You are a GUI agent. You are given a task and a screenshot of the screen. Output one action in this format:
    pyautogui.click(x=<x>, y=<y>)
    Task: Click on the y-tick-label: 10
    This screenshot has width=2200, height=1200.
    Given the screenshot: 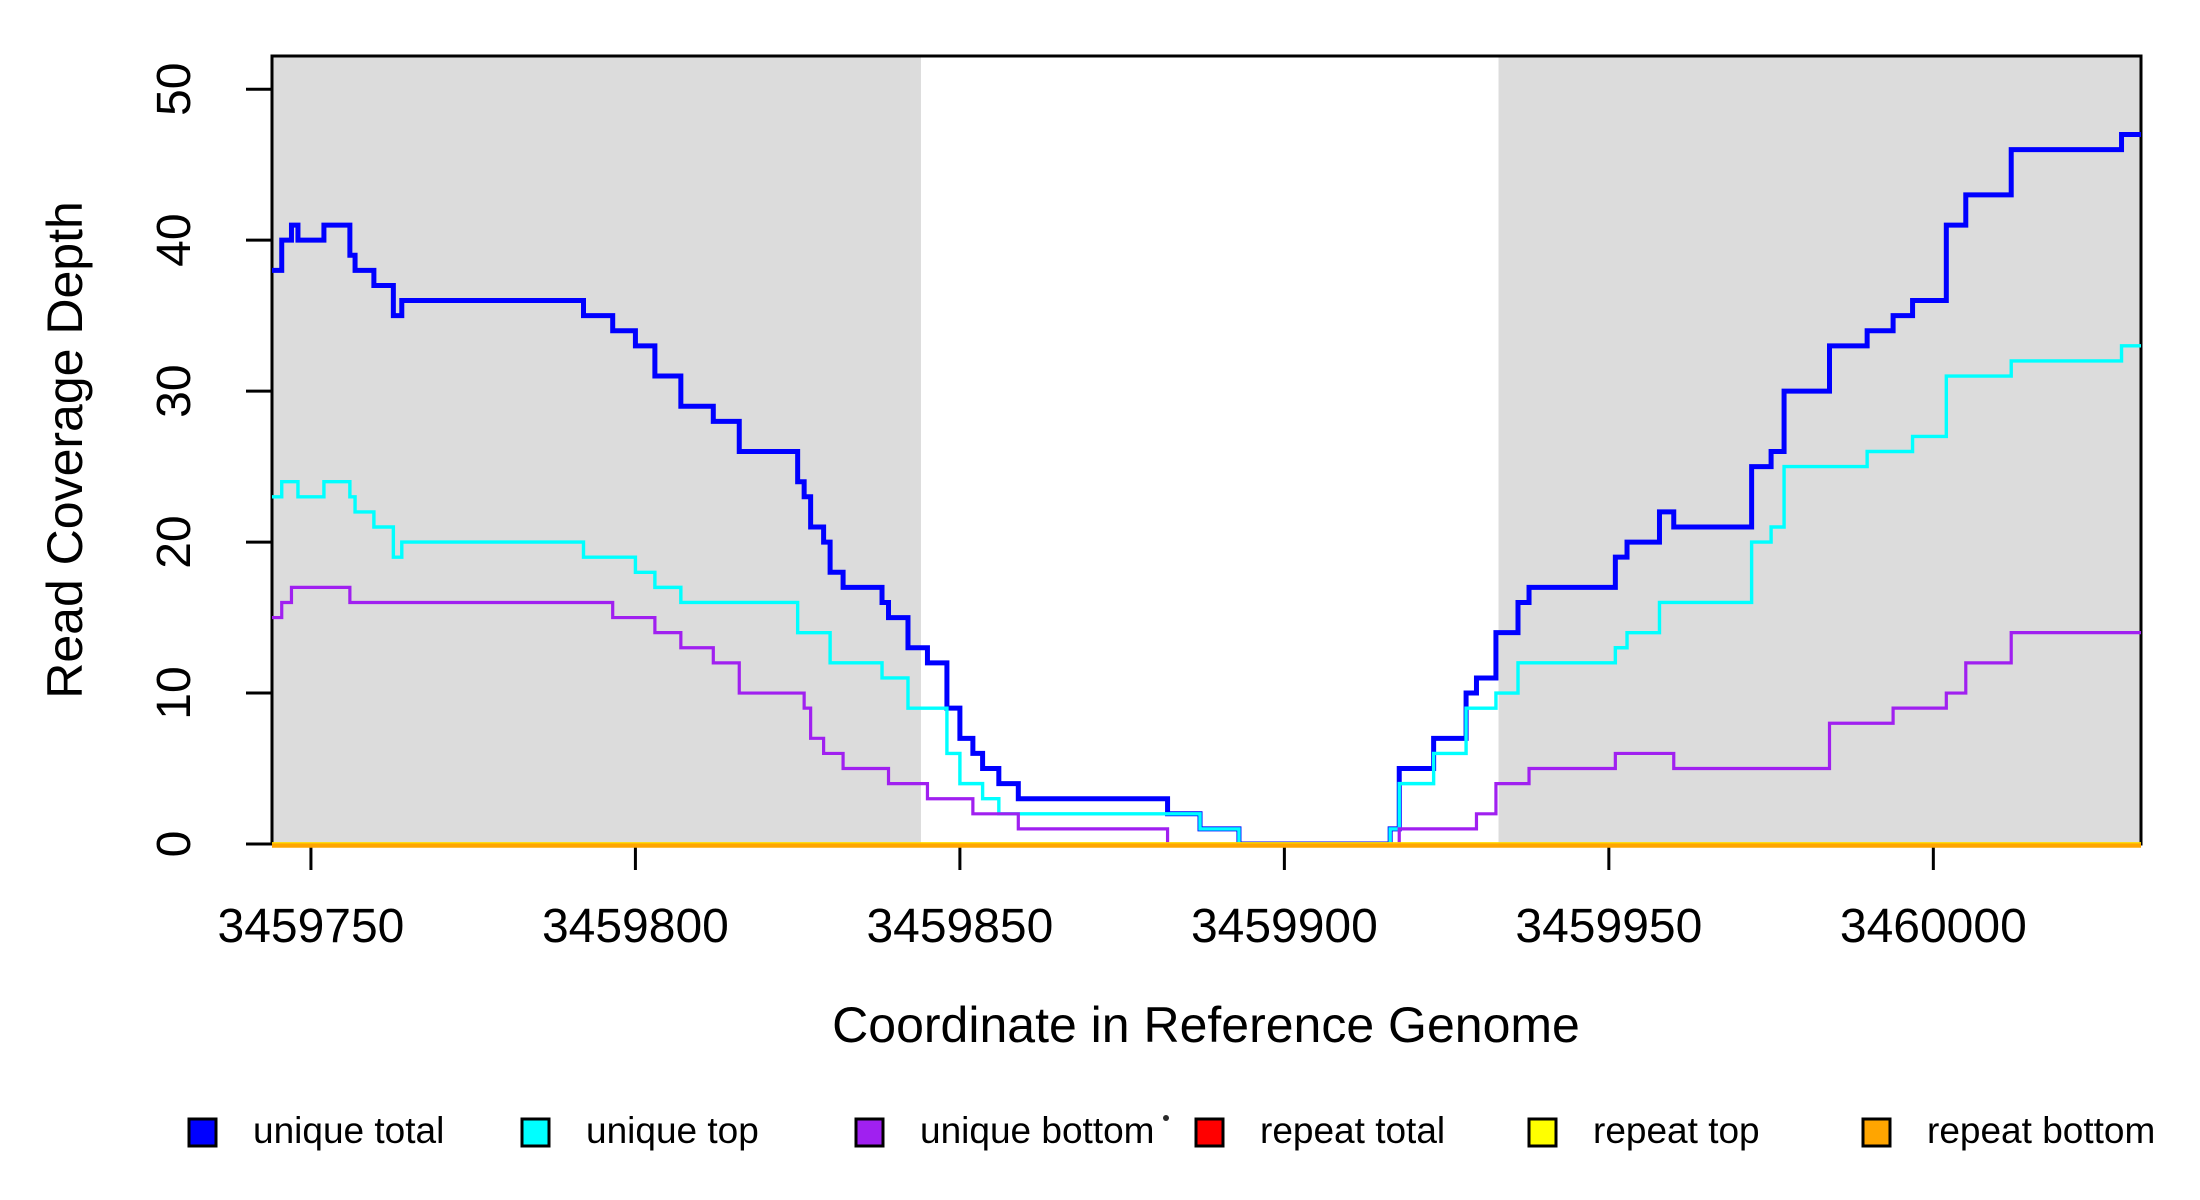 What is the action you would take?
    pyautogui.click(x=174, y=692)
    